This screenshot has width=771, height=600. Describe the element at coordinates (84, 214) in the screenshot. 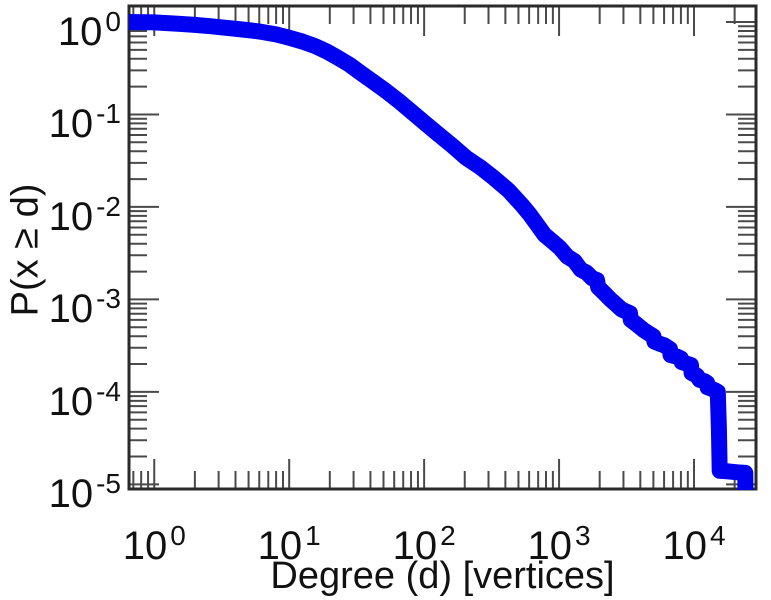

I see `y-tick-label-10e-2: 10 -2` at that location.